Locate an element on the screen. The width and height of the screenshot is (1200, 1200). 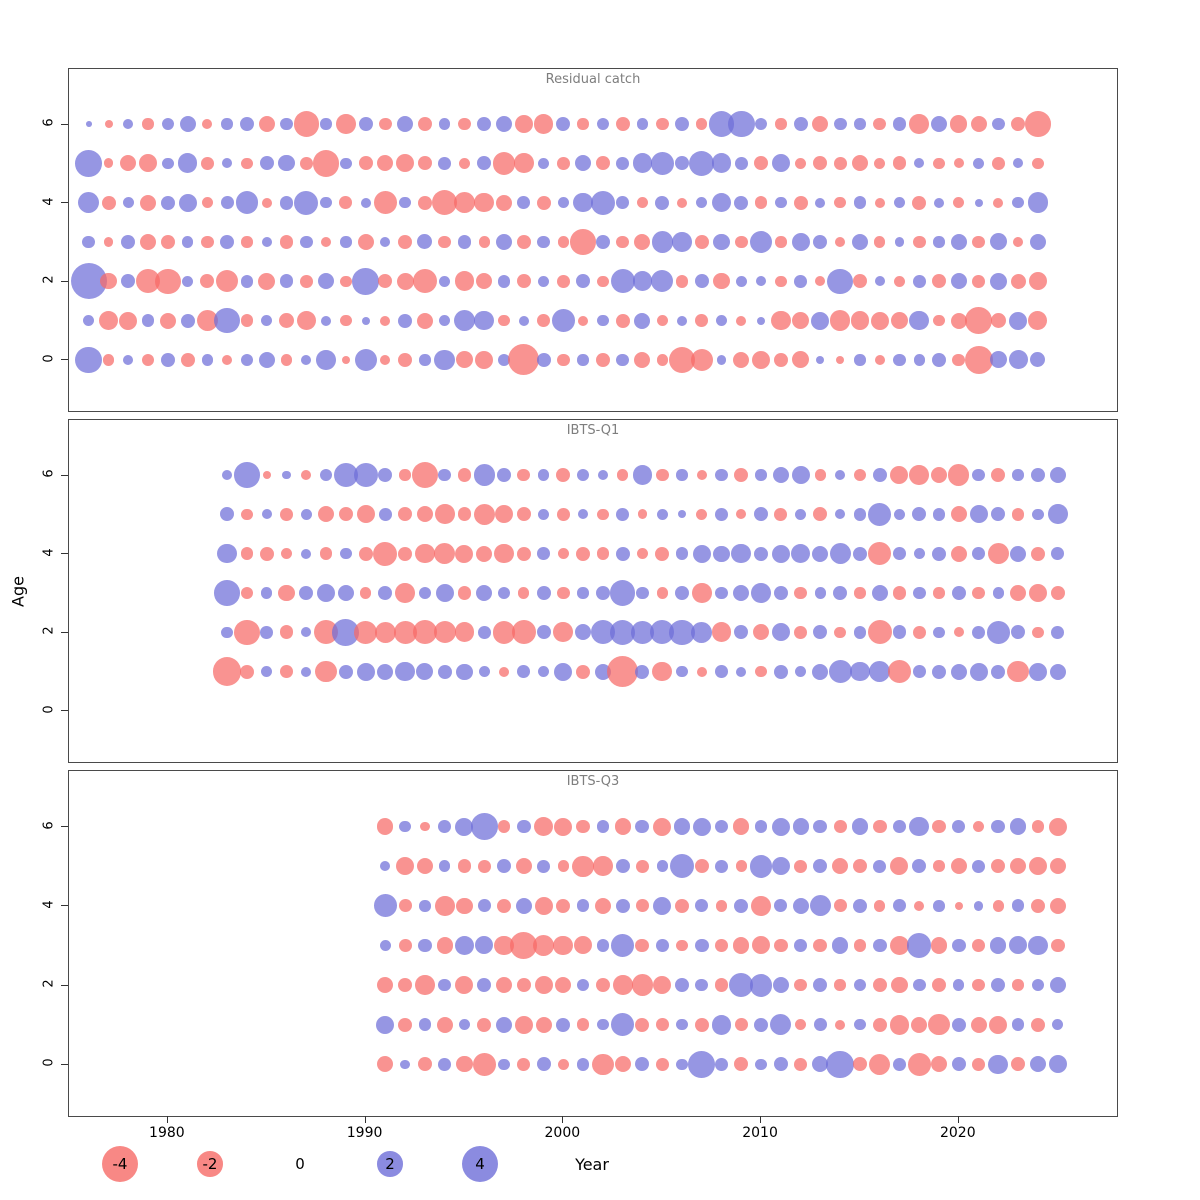
y-tick-label: 2 is located at coordinates (49, 279).